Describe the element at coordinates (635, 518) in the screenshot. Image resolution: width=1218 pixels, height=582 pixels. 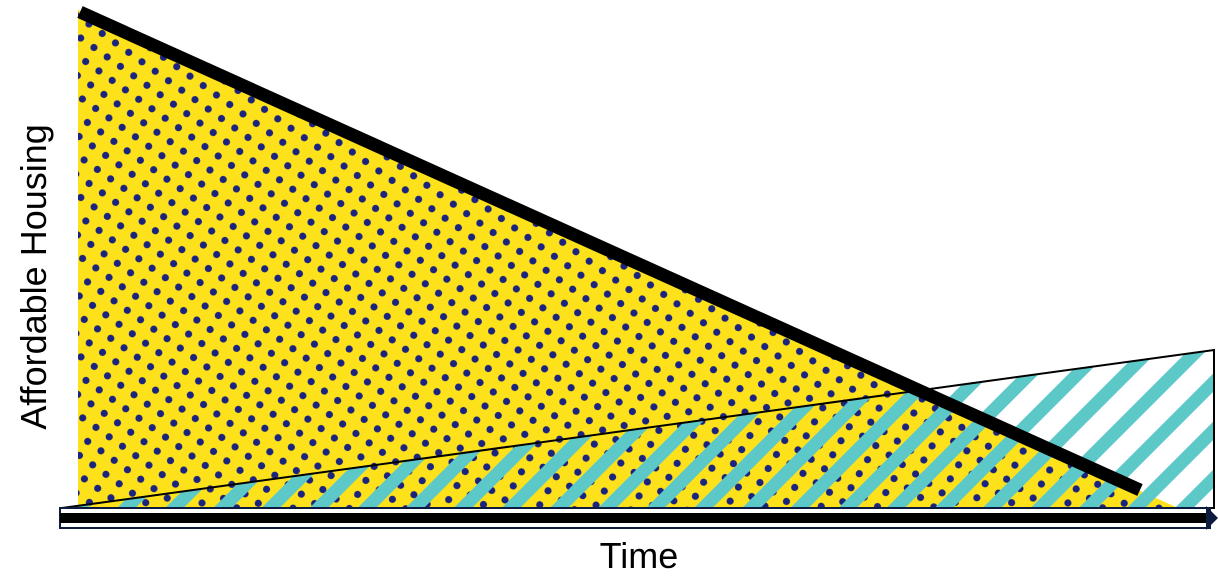
I see `time-axis-core` at that location.